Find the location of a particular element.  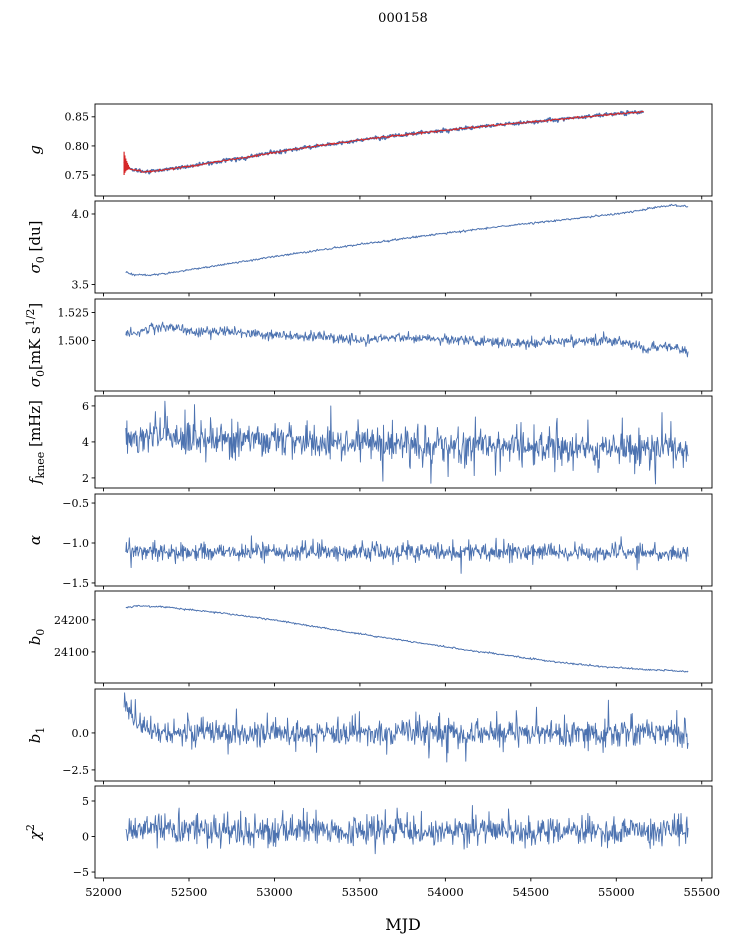

subplot-sigma0-mk: 1.500 1.525 σ0[mK s1/2] is located at coordinates (368, 346).